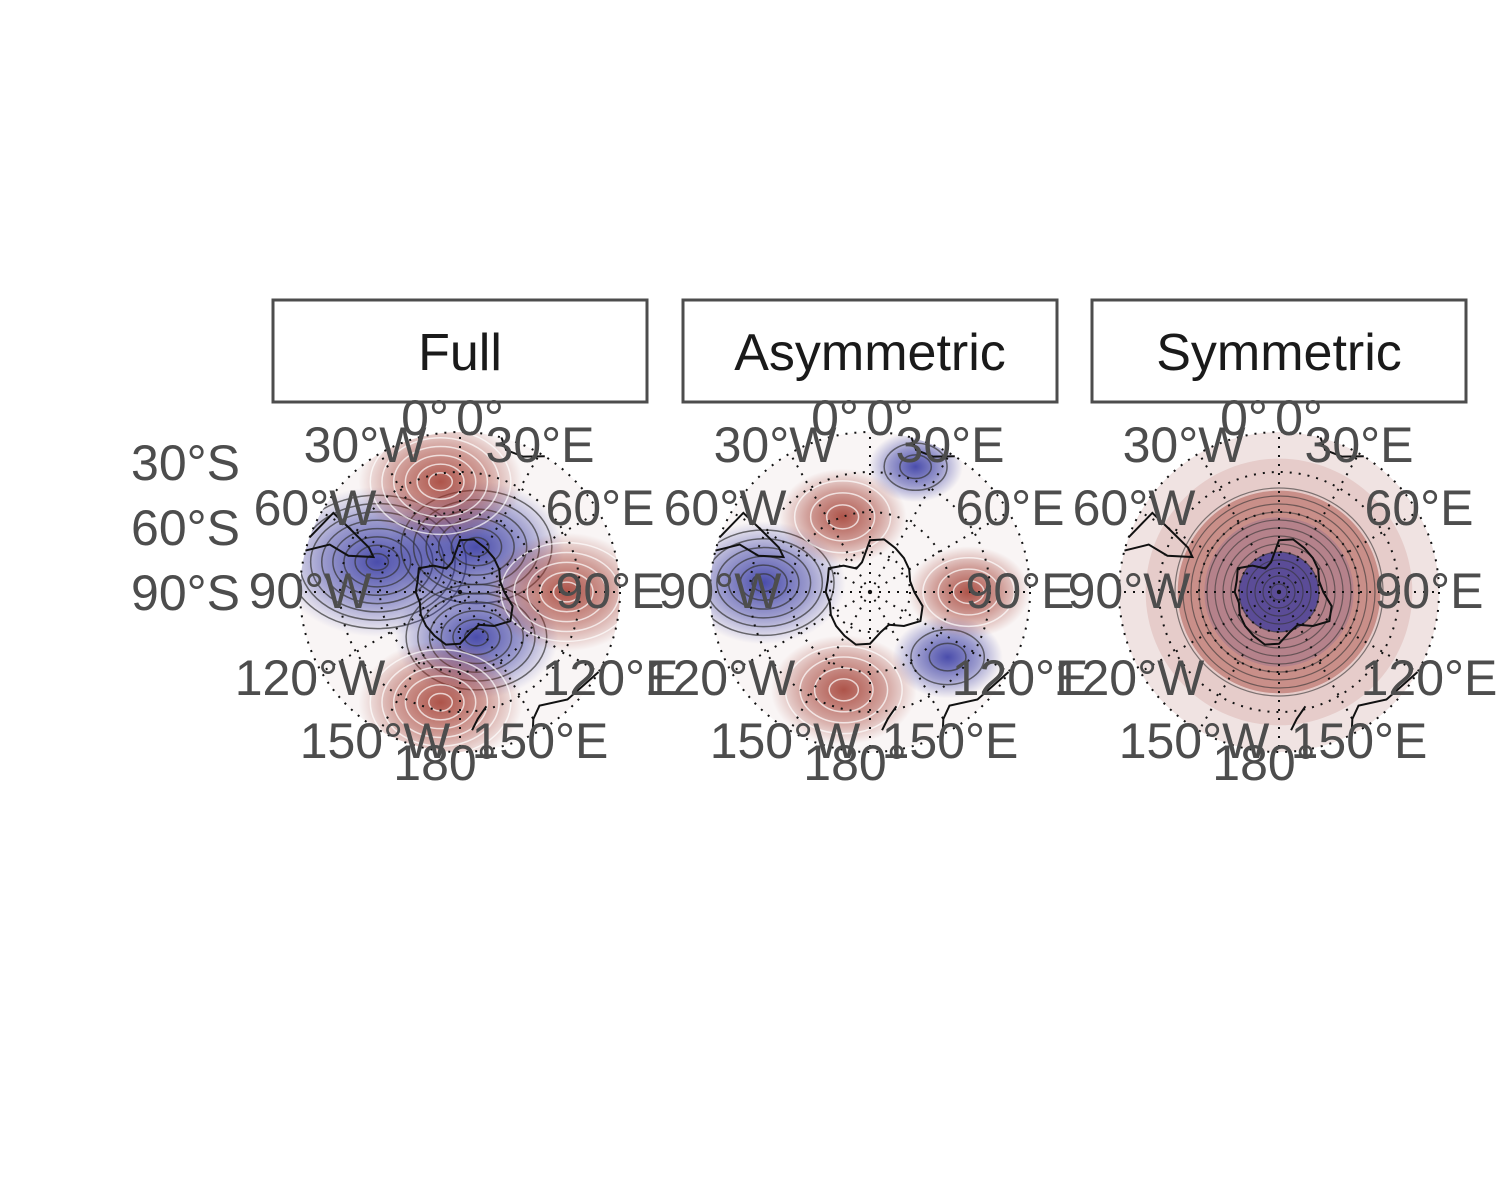 This screenshot has height=1200, width=1500. I want to click on latitude-axis: 30°S 60°S 90°S, so click(185, 528).